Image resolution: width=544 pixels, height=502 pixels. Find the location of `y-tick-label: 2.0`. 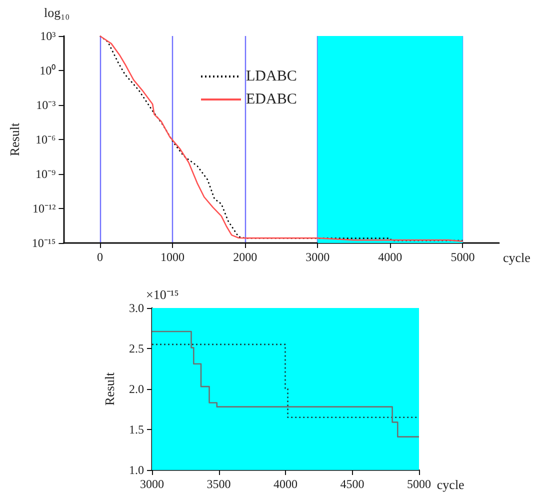

y-tick-label: 2.0 is located at coordinates (136, 389).